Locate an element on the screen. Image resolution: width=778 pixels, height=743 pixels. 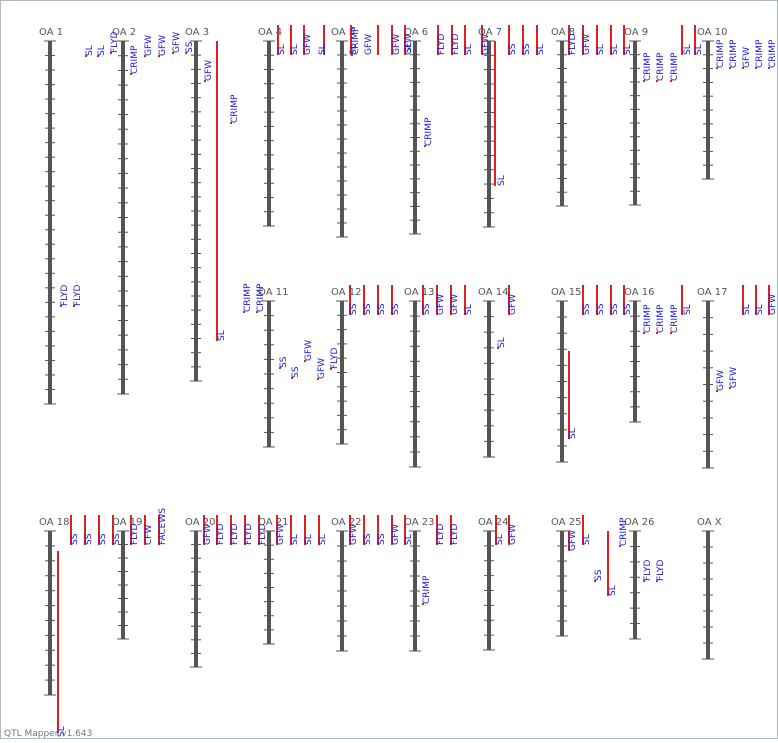
chromosome-label: OA 21 is located at coordinates (273, 522).